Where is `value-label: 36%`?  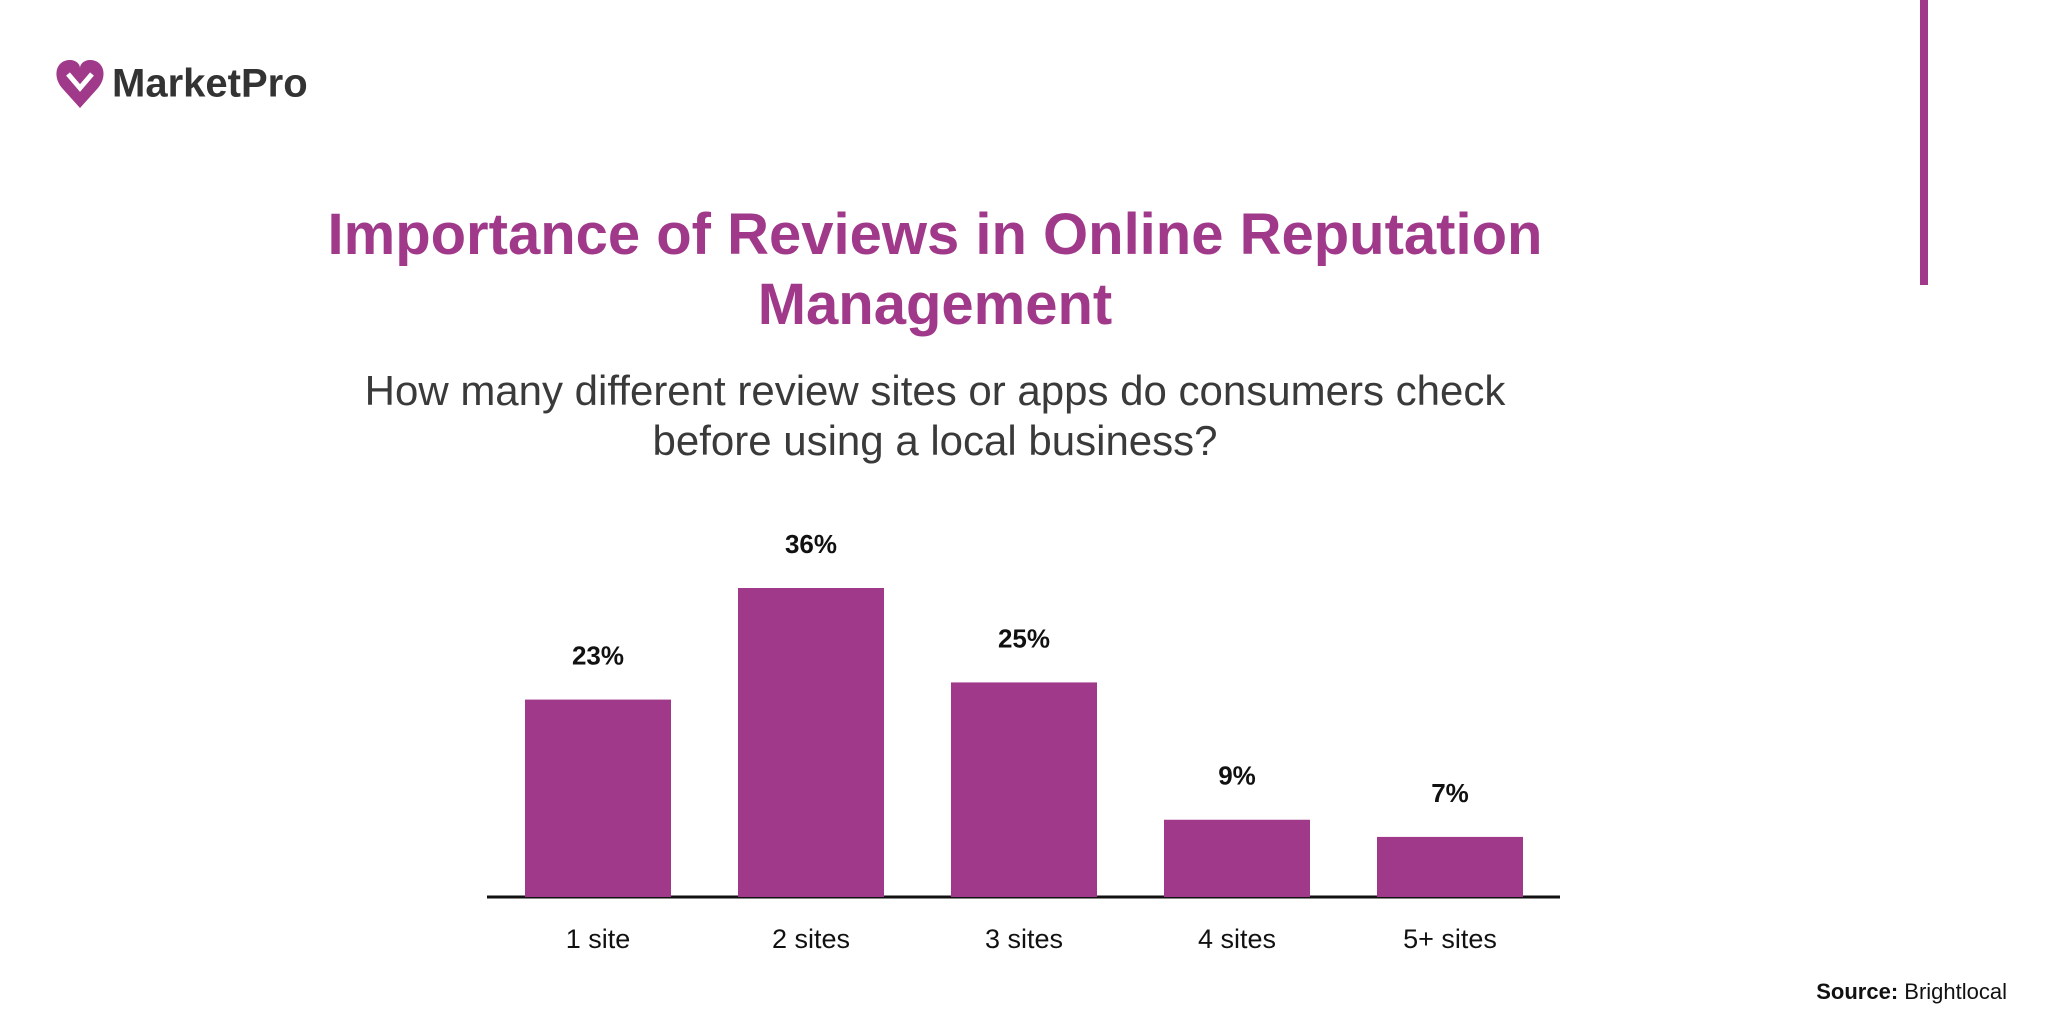
value-label: 36% is located at coordinates (811, 544).